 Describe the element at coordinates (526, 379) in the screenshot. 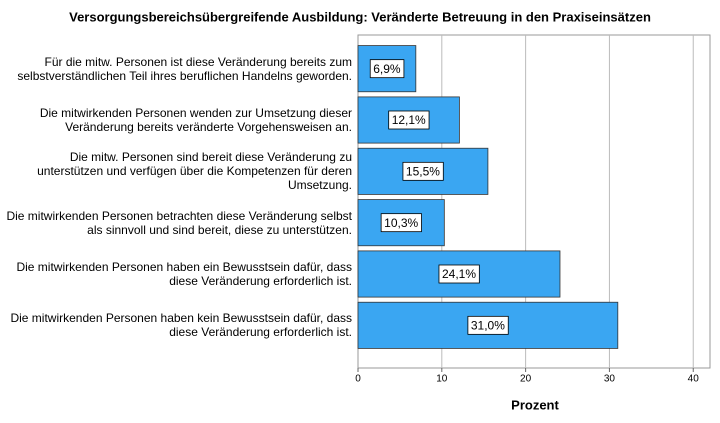

I see `x-tick-label: 20` at that location.